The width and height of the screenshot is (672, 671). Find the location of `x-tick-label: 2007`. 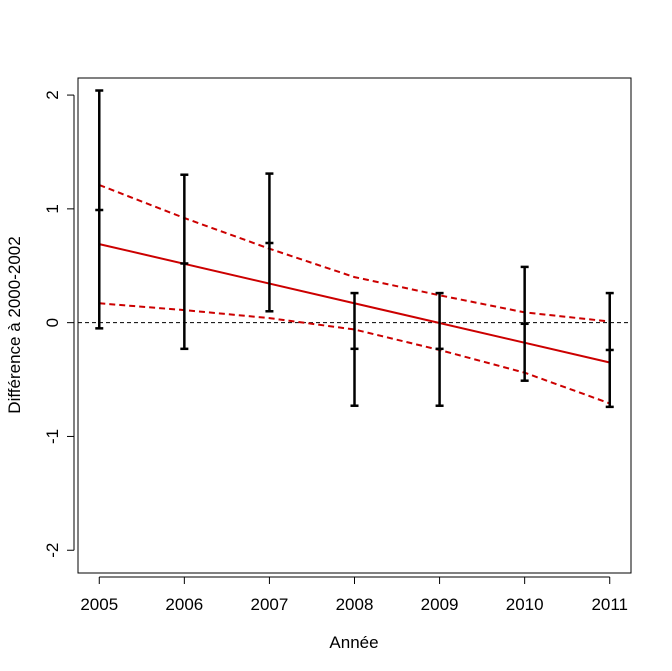

x-tick-label: 2007 is located at coordinates (270, 604).